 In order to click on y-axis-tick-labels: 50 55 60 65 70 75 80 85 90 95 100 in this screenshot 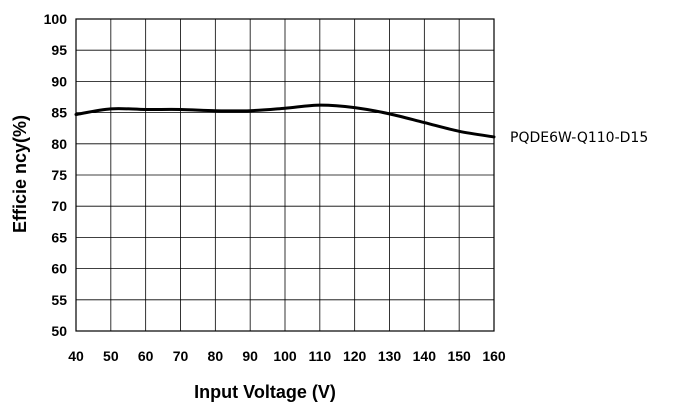, I will do `click(56, 175)`.